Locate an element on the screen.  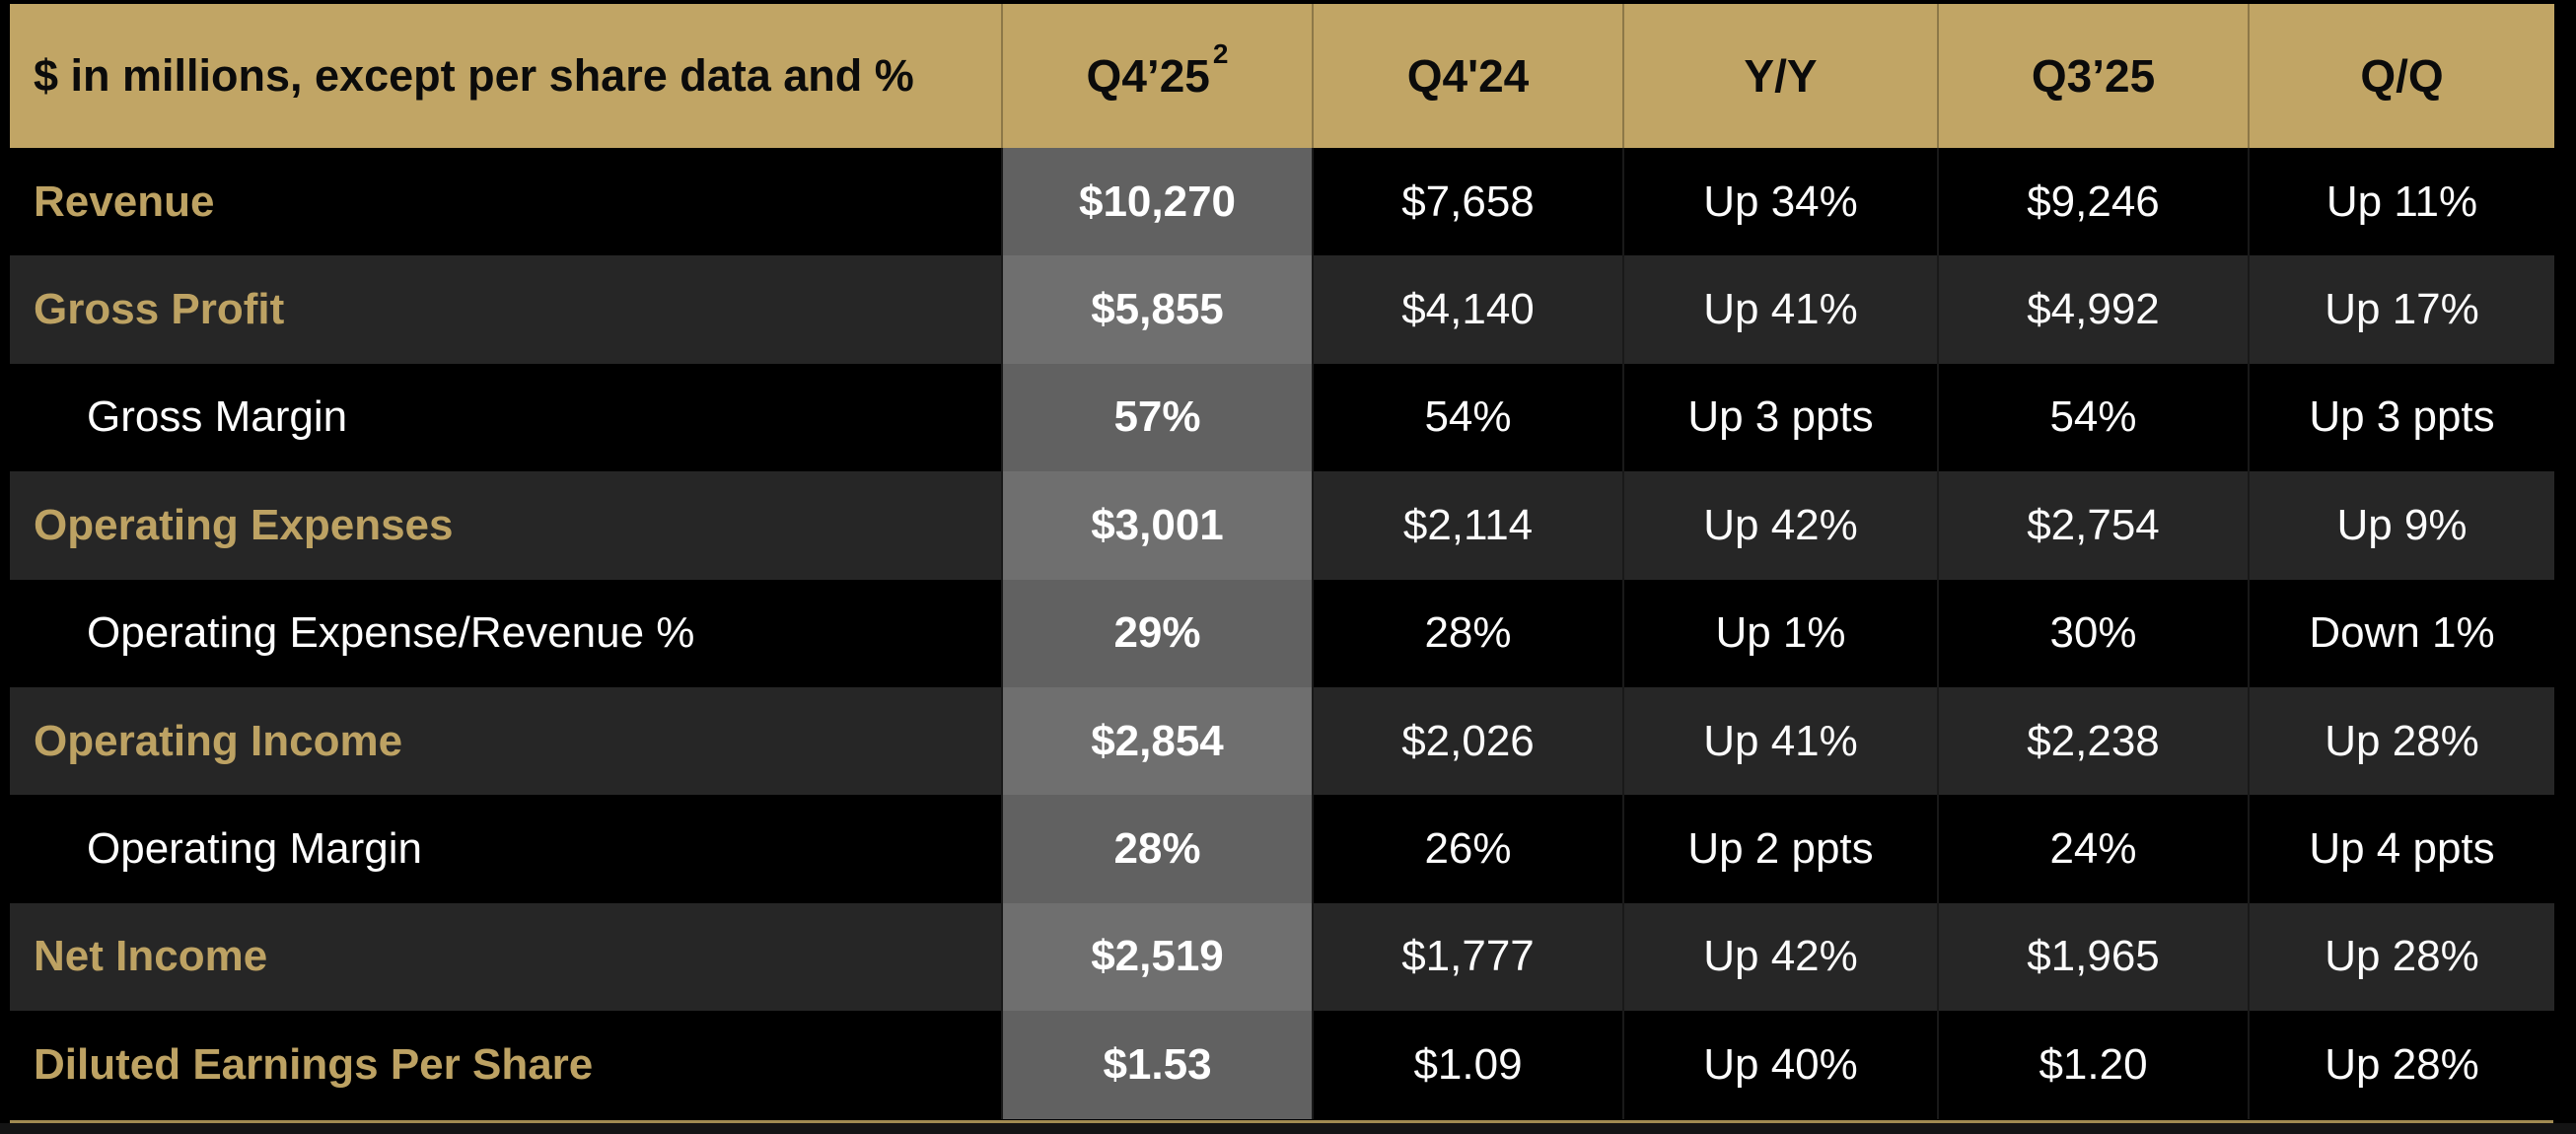
row-label: Operating Margin is located at coordinates (254, 849).